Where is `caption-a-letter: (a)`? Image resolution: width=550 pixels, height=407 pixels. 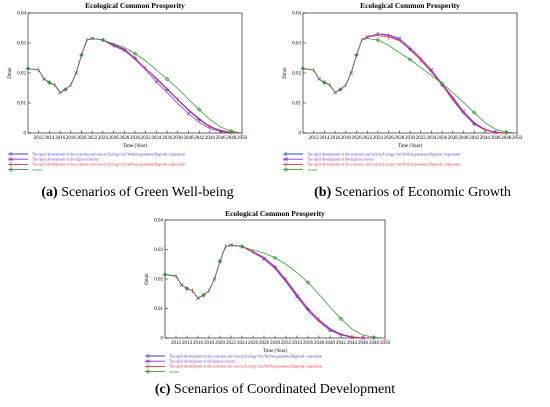 caption-a-letter: (a) is located at coordinates (49, 192).